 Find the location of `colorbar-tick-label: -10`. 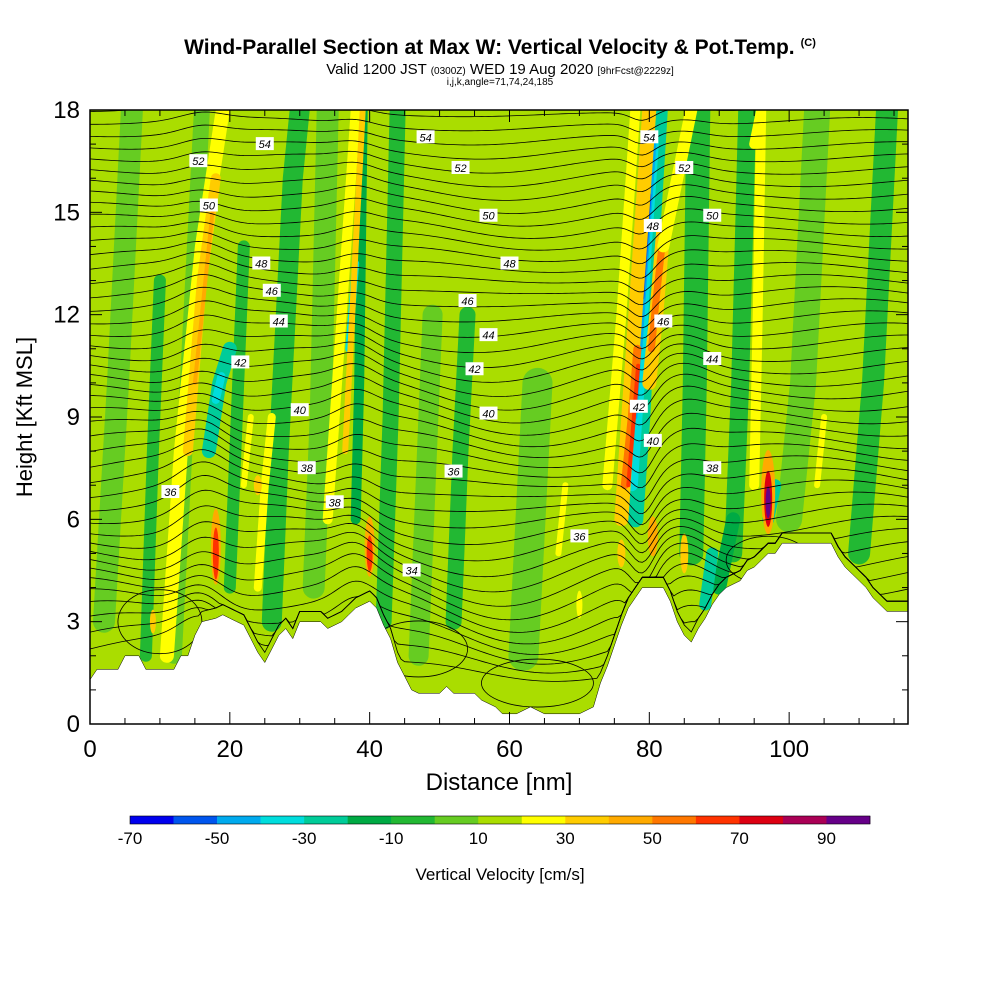

colorbar-tick-label: -10 is located at coordinates (391, 838).